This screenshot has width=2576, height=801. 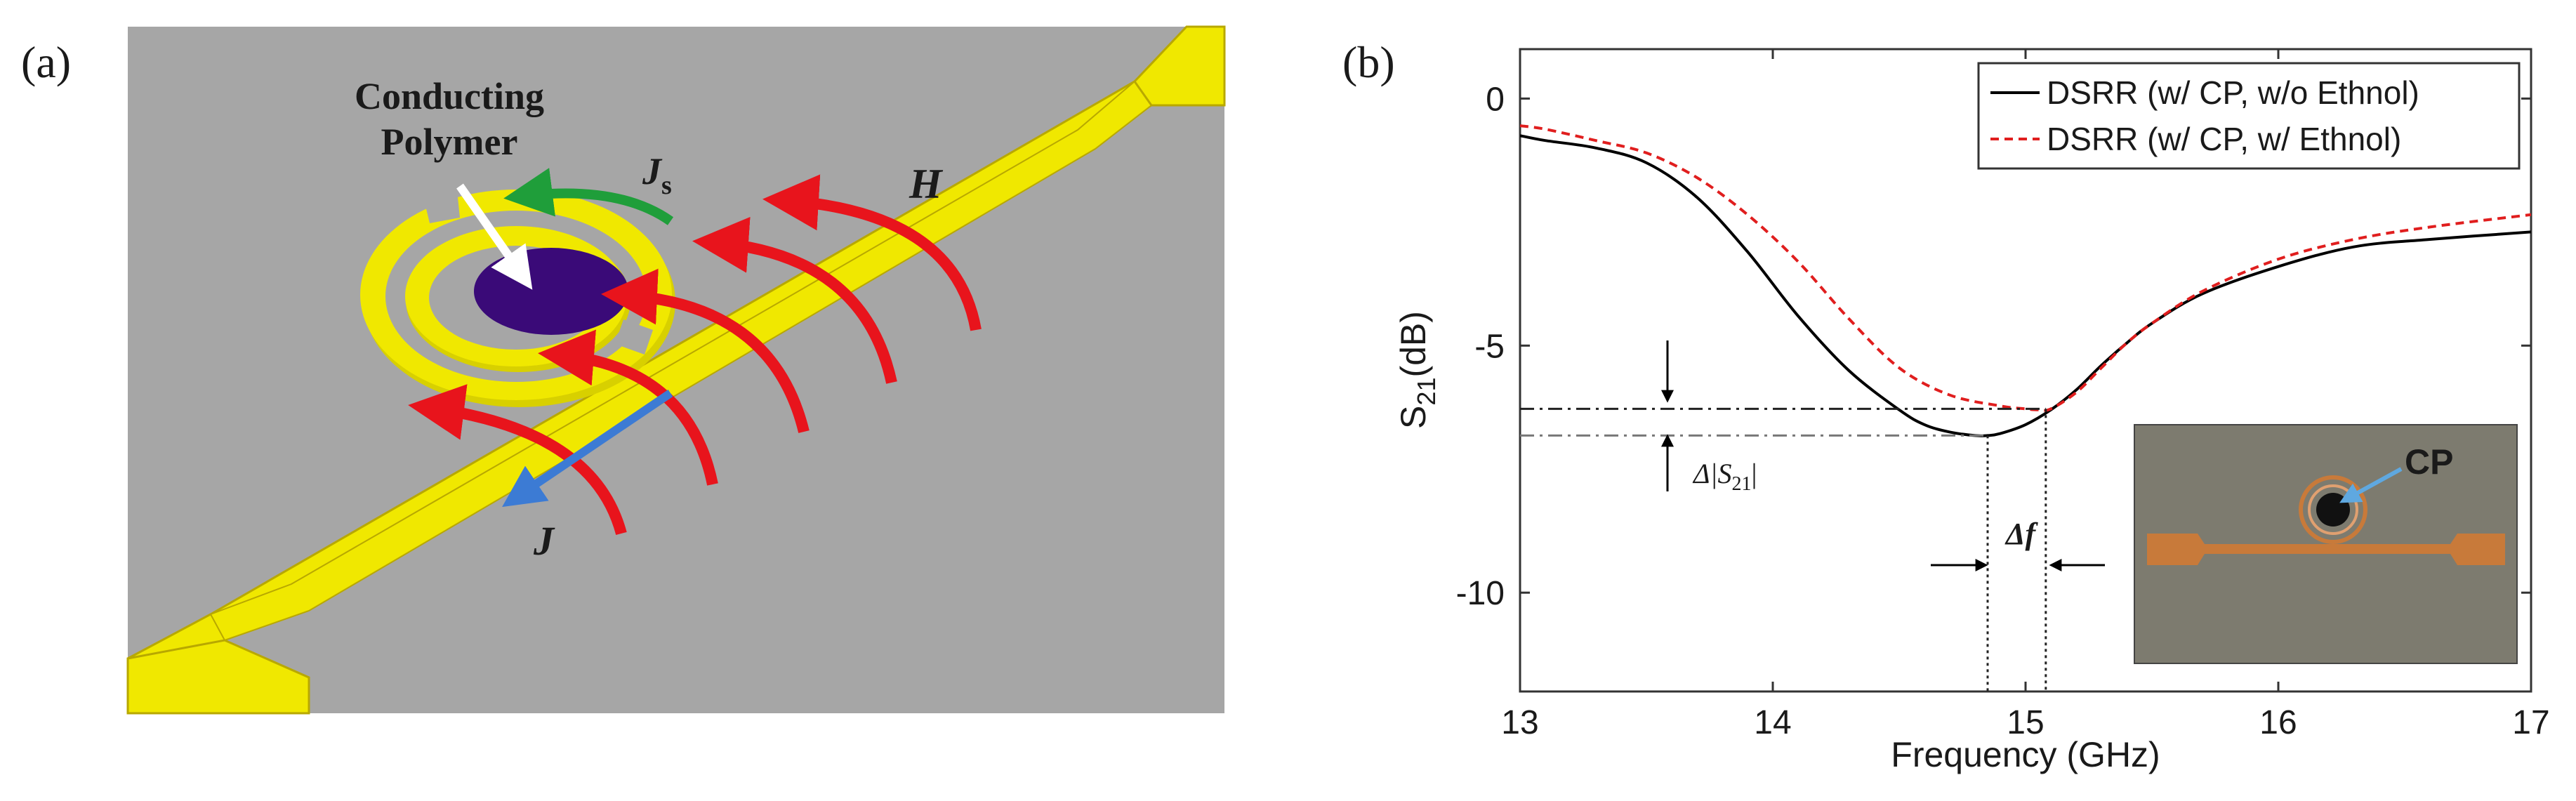 I want to click on x-tick-label: 14, so click(x=1772, y=722).